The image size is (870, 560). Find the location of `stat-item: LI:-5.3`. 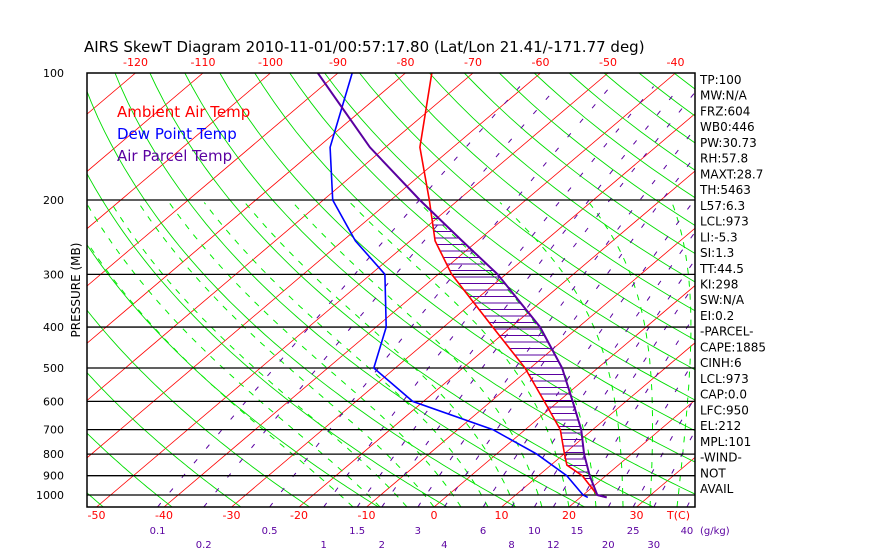

stat-item: LI:-5.3 is located at coordinates (719, 237).